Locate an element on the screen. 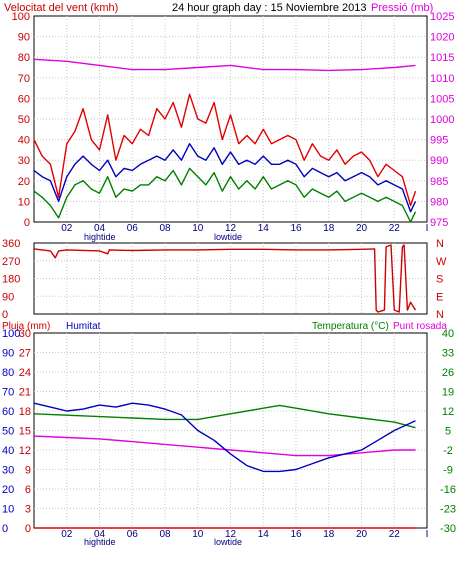  wind-x-tick-2: 06 is located at coordinates (133, 228).